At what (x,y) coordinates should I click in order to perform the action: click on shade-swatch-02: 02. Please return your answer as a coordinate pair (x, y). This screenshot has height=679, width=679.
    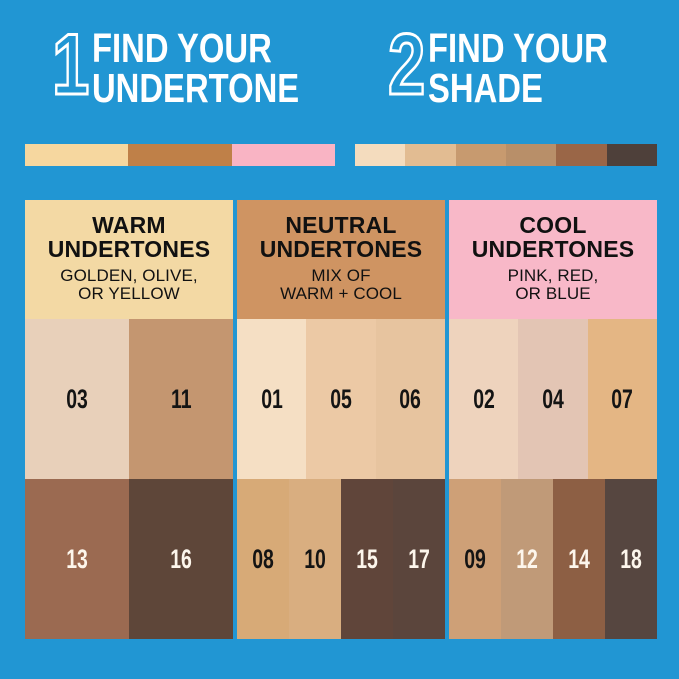
    Looking at the image, I should click on (484, 399).